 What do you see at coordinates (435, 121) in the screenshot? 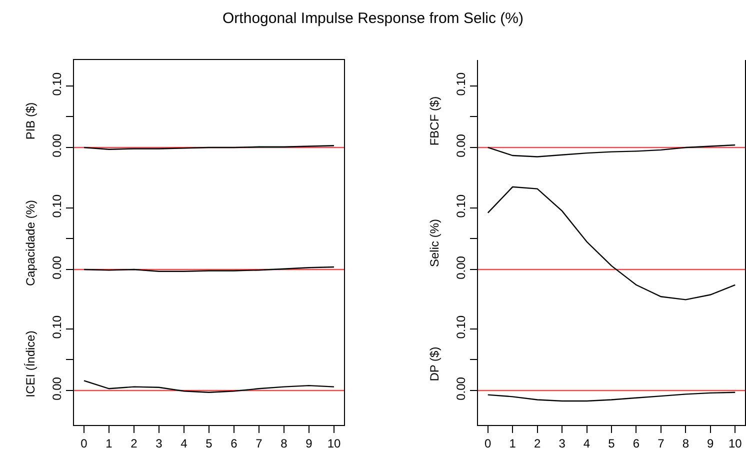
I see `y-axis-title: FBCF ($)` at bounding box center [435, 121].